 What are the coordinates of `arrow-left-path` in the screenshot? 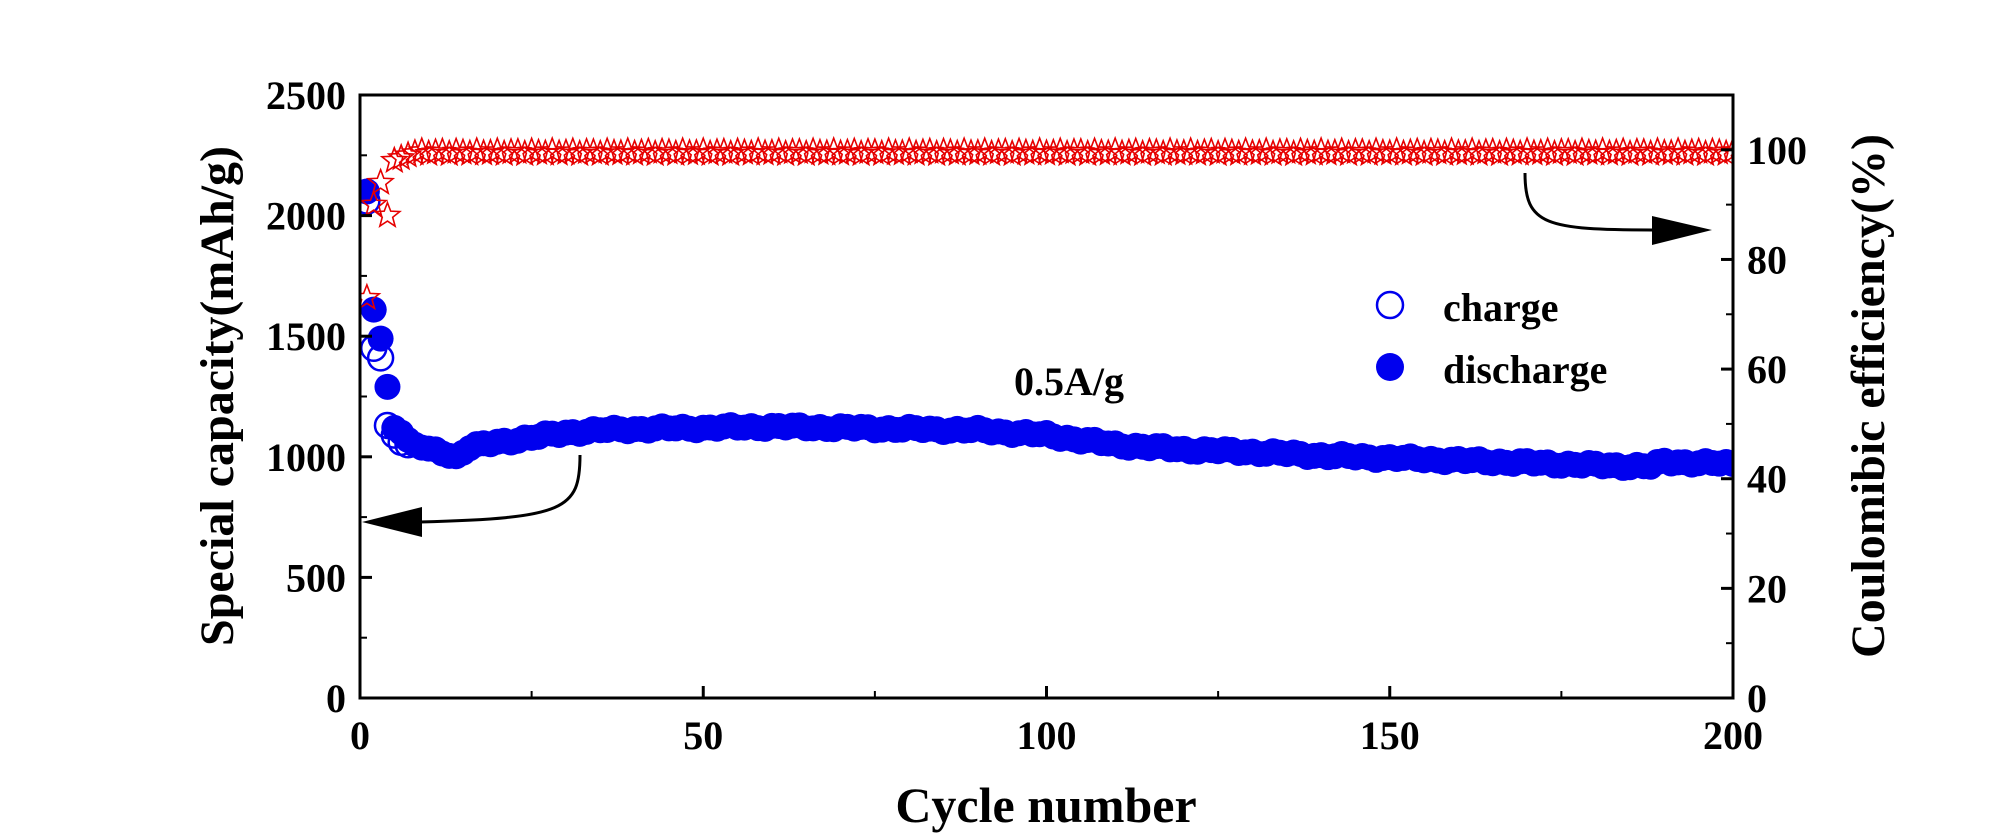 It's located at (500, 489).